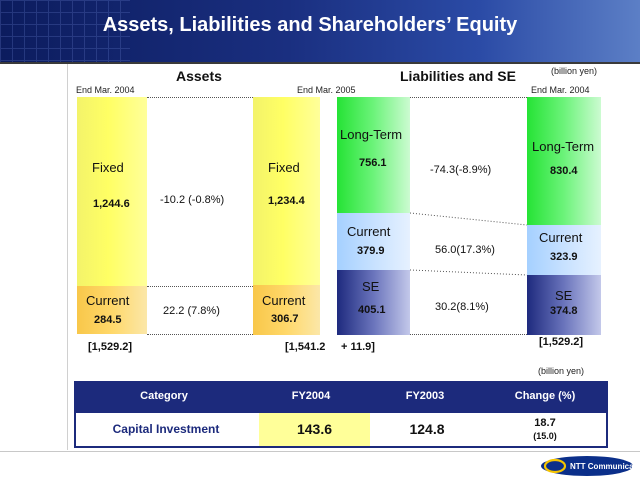 The width and height of the screenshot is (640, 482). Describe the element at coordinates (105, 90) in the screenshot. I see `period-label-assets-2004: End Mar. 2004` at that location.